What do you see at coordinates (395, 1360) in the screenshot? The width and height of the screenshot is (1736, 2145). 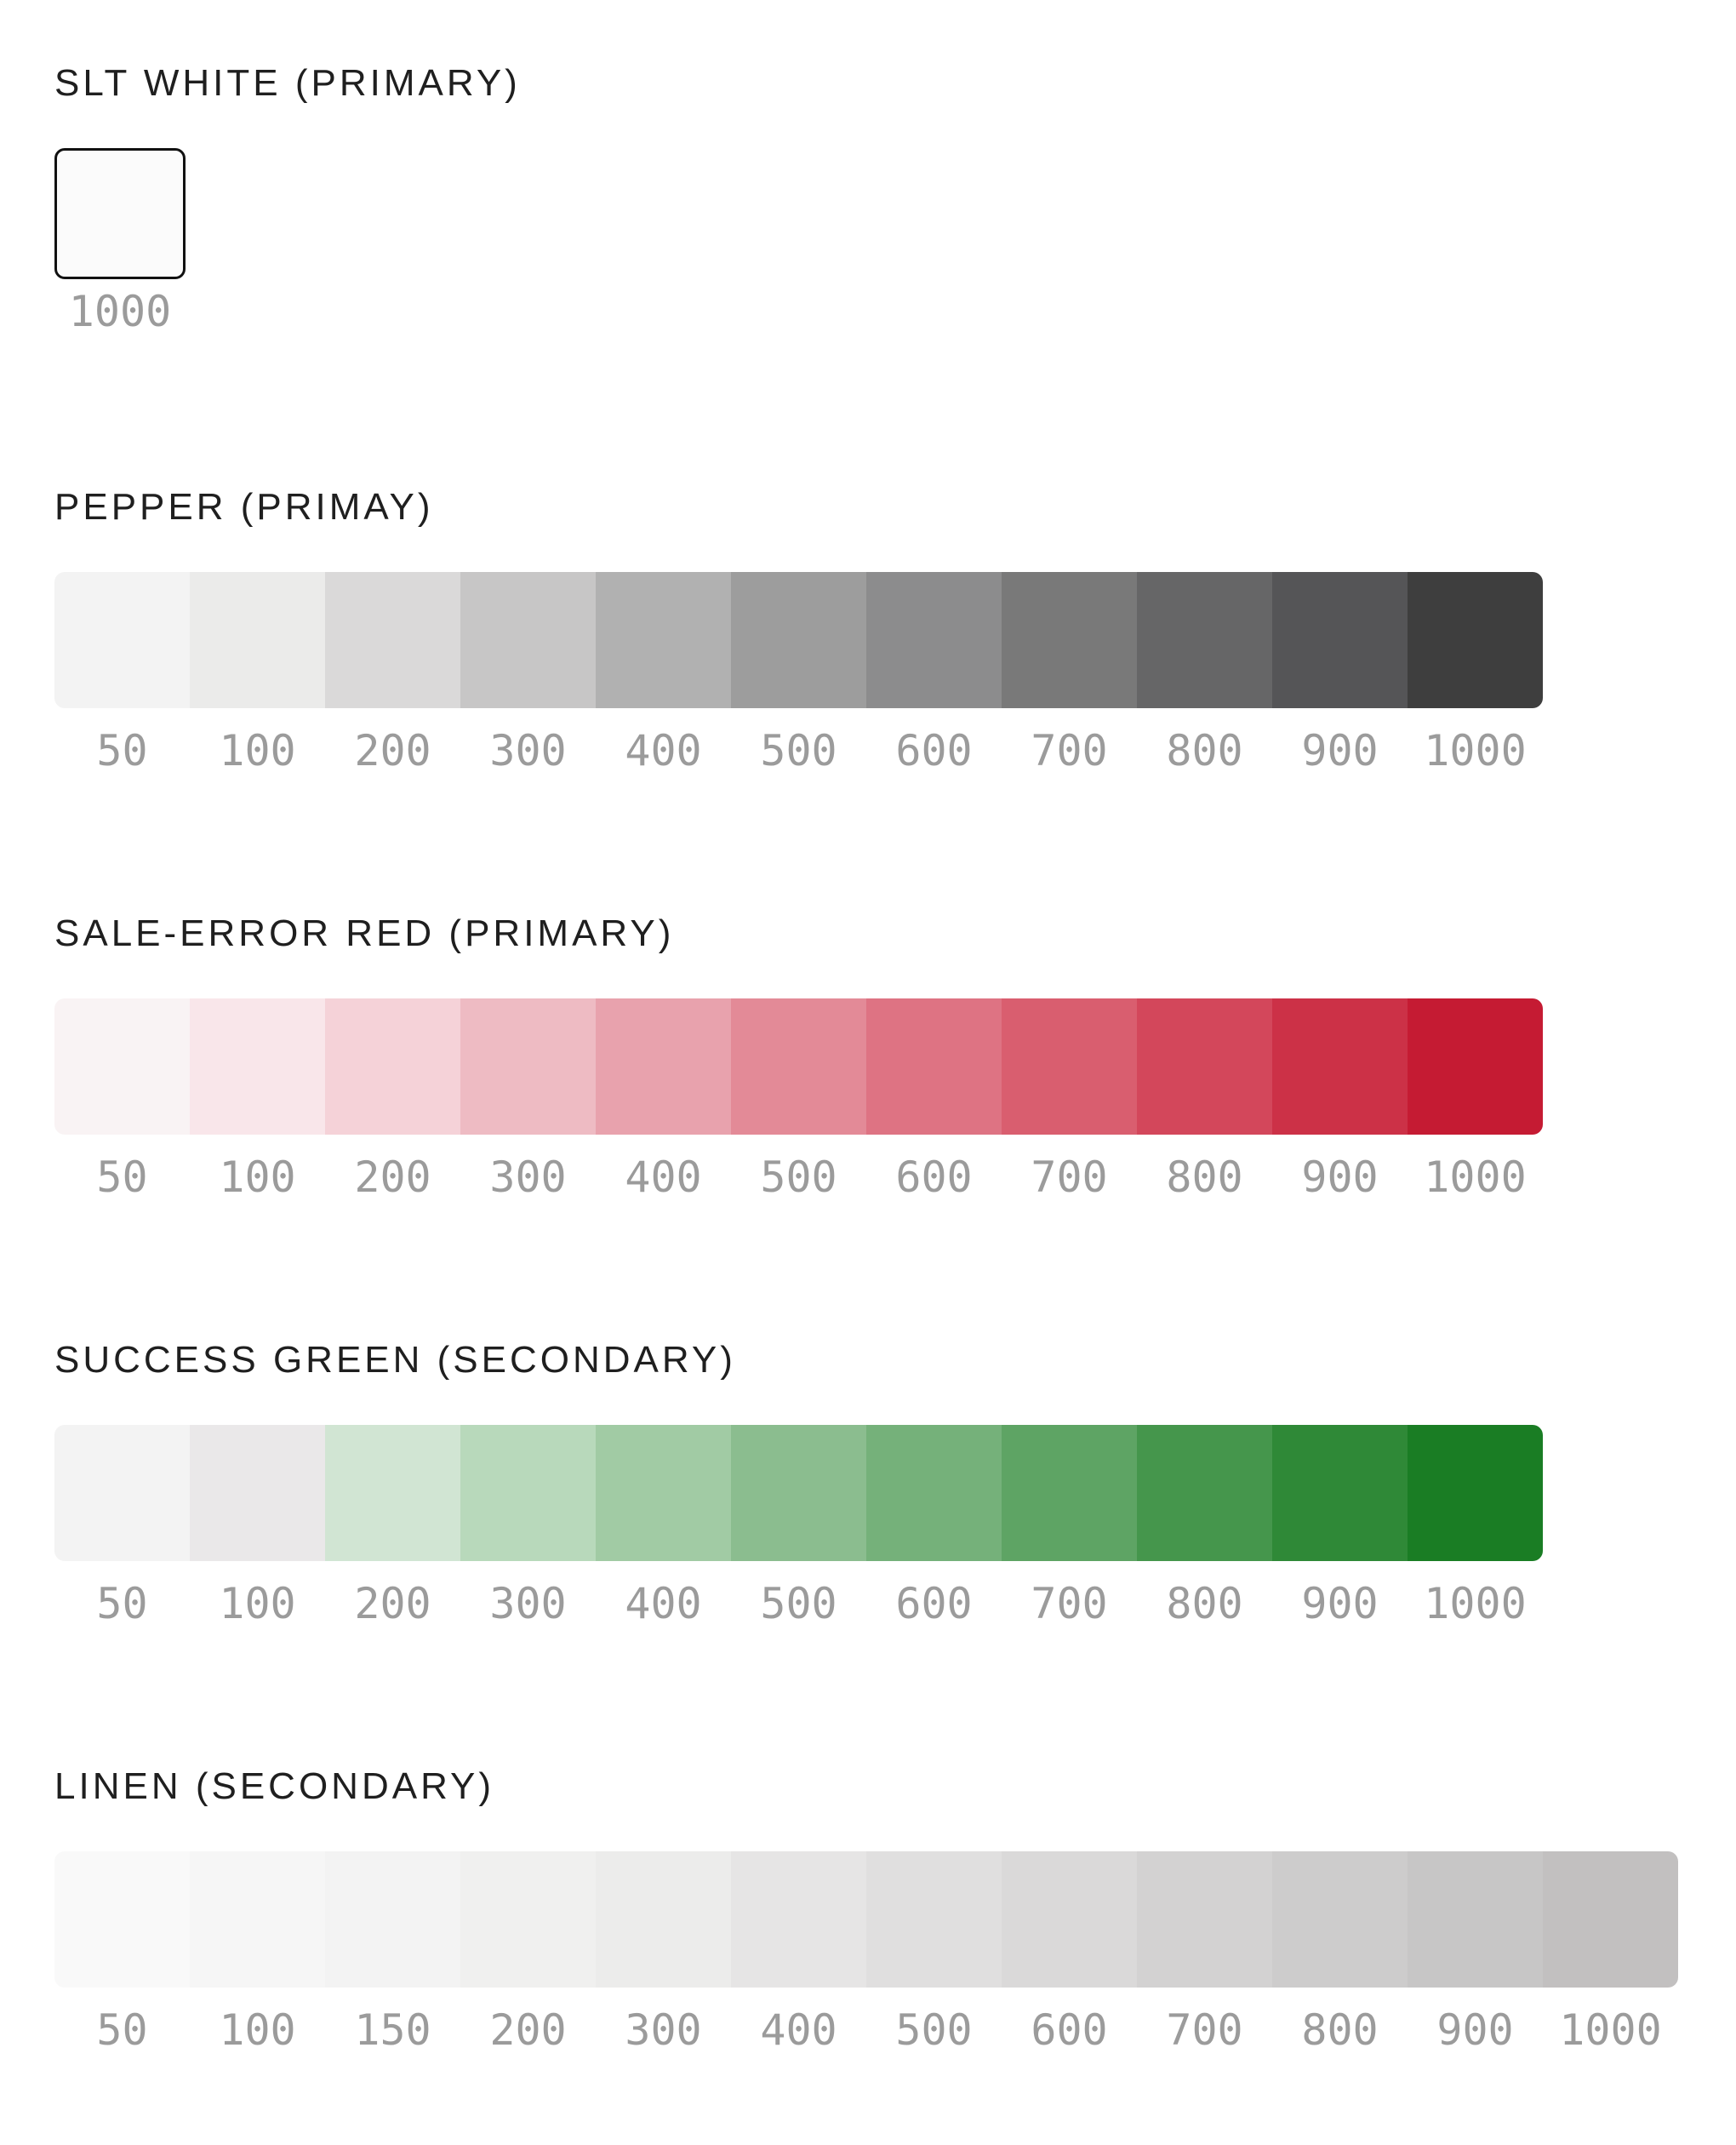 I see `palette-title: SUCCESS GREEN (SECONDARY)` at bounding box center [395, 1360].